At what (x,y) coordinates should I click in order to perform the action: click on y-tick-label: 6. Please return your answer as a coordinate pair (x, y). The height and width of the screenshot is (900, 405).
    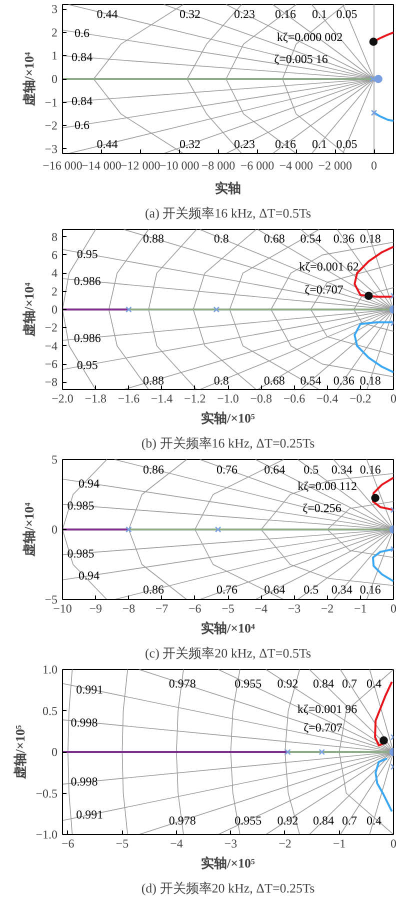
    Looking at the image, I should click on (55, 255).